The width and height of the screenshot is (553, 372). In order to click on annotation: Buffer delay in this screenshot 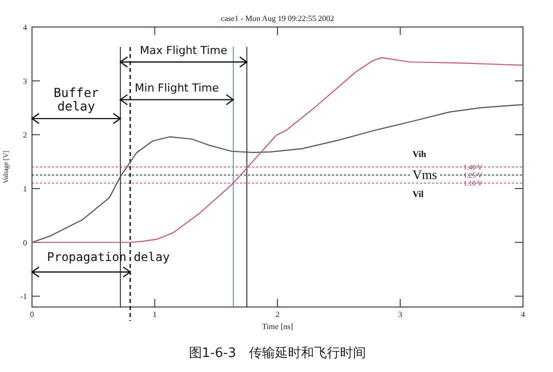, I will do `click(77, 99)`.